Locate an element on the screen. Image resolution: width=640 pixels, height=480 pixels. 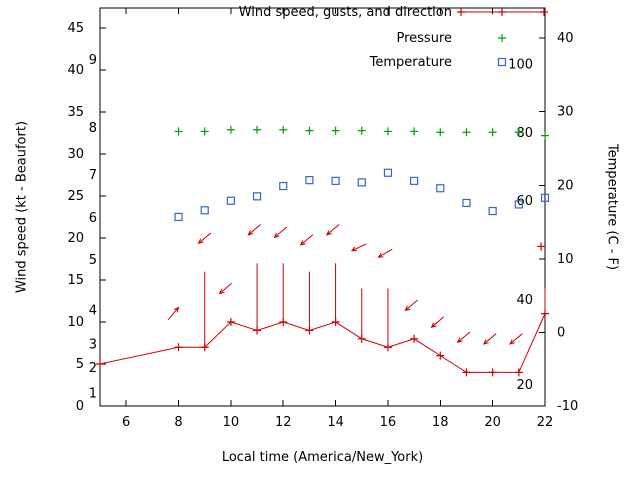
left-tick-label: 10 is located at coordinates (75, 322).